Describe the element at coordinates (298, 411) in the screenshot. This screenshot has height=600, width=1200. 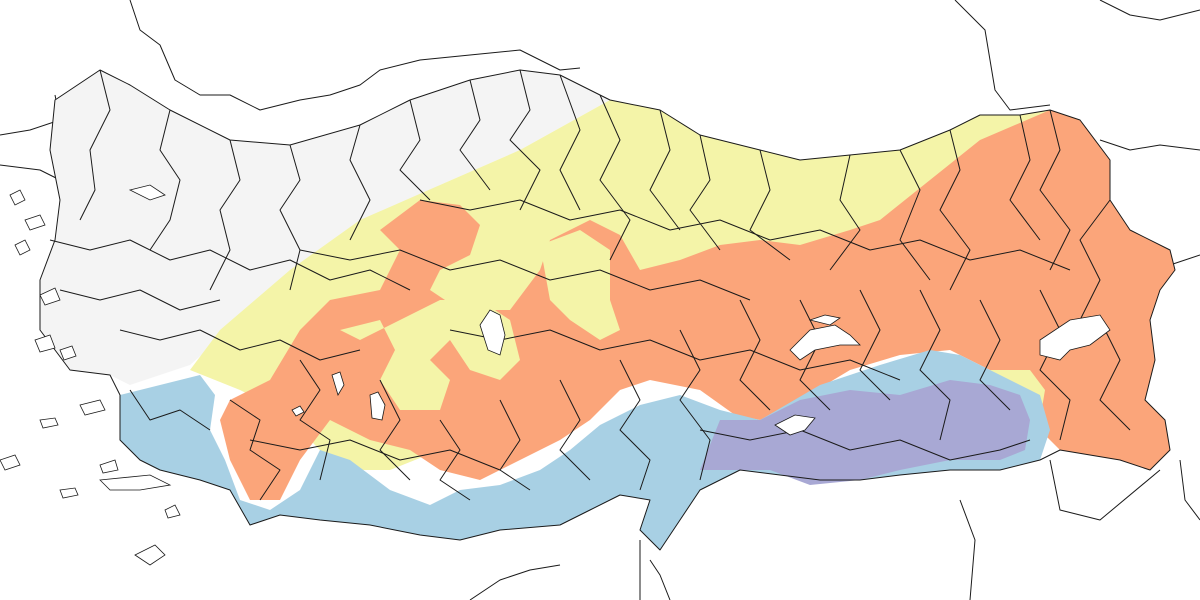
I see `lake-burdur` at that location.